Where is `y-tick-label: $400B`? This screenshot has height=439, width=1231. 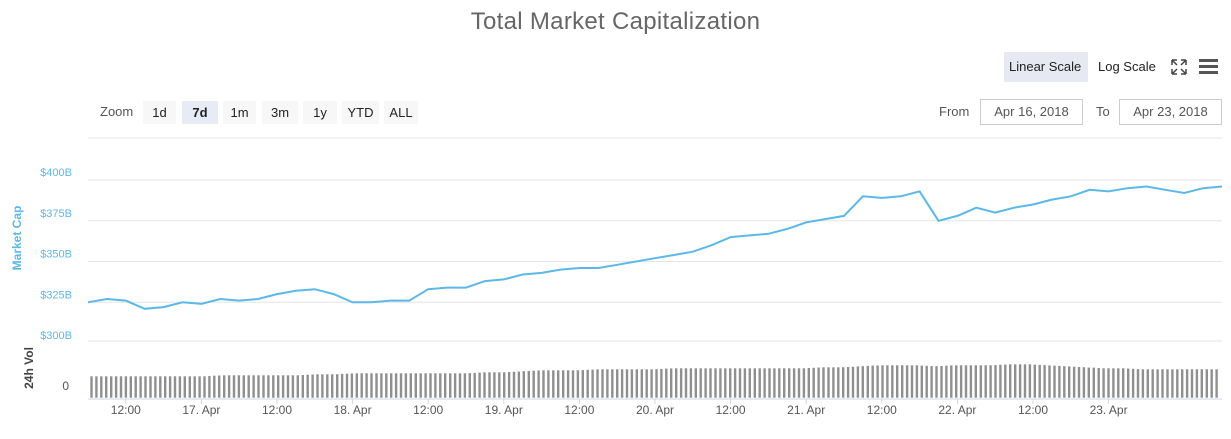
y-tick-label: $400B is located at coordinates (56, 173).